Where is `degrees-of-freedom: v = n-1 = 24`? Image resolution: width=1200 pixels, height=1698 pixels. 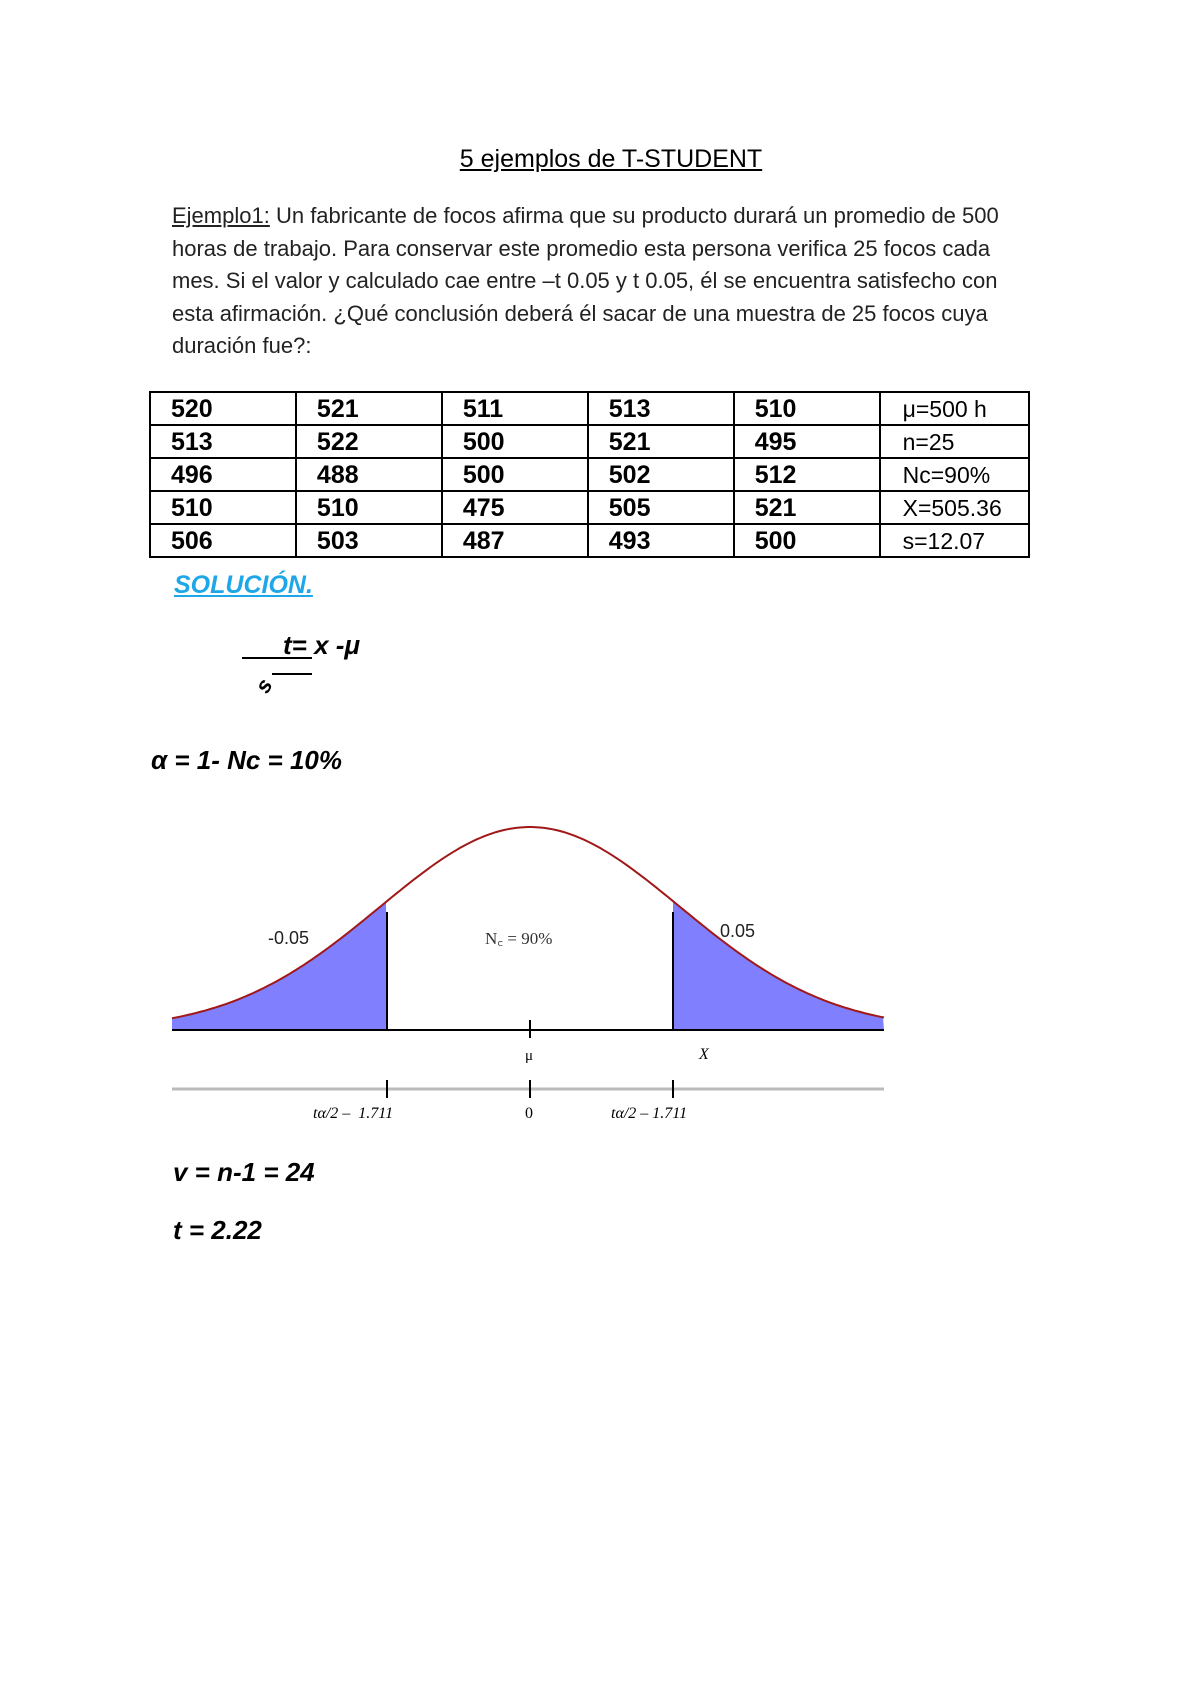
degrees-of-freedom: v = n-1 = 24 is located at coordinates (244, 1172).